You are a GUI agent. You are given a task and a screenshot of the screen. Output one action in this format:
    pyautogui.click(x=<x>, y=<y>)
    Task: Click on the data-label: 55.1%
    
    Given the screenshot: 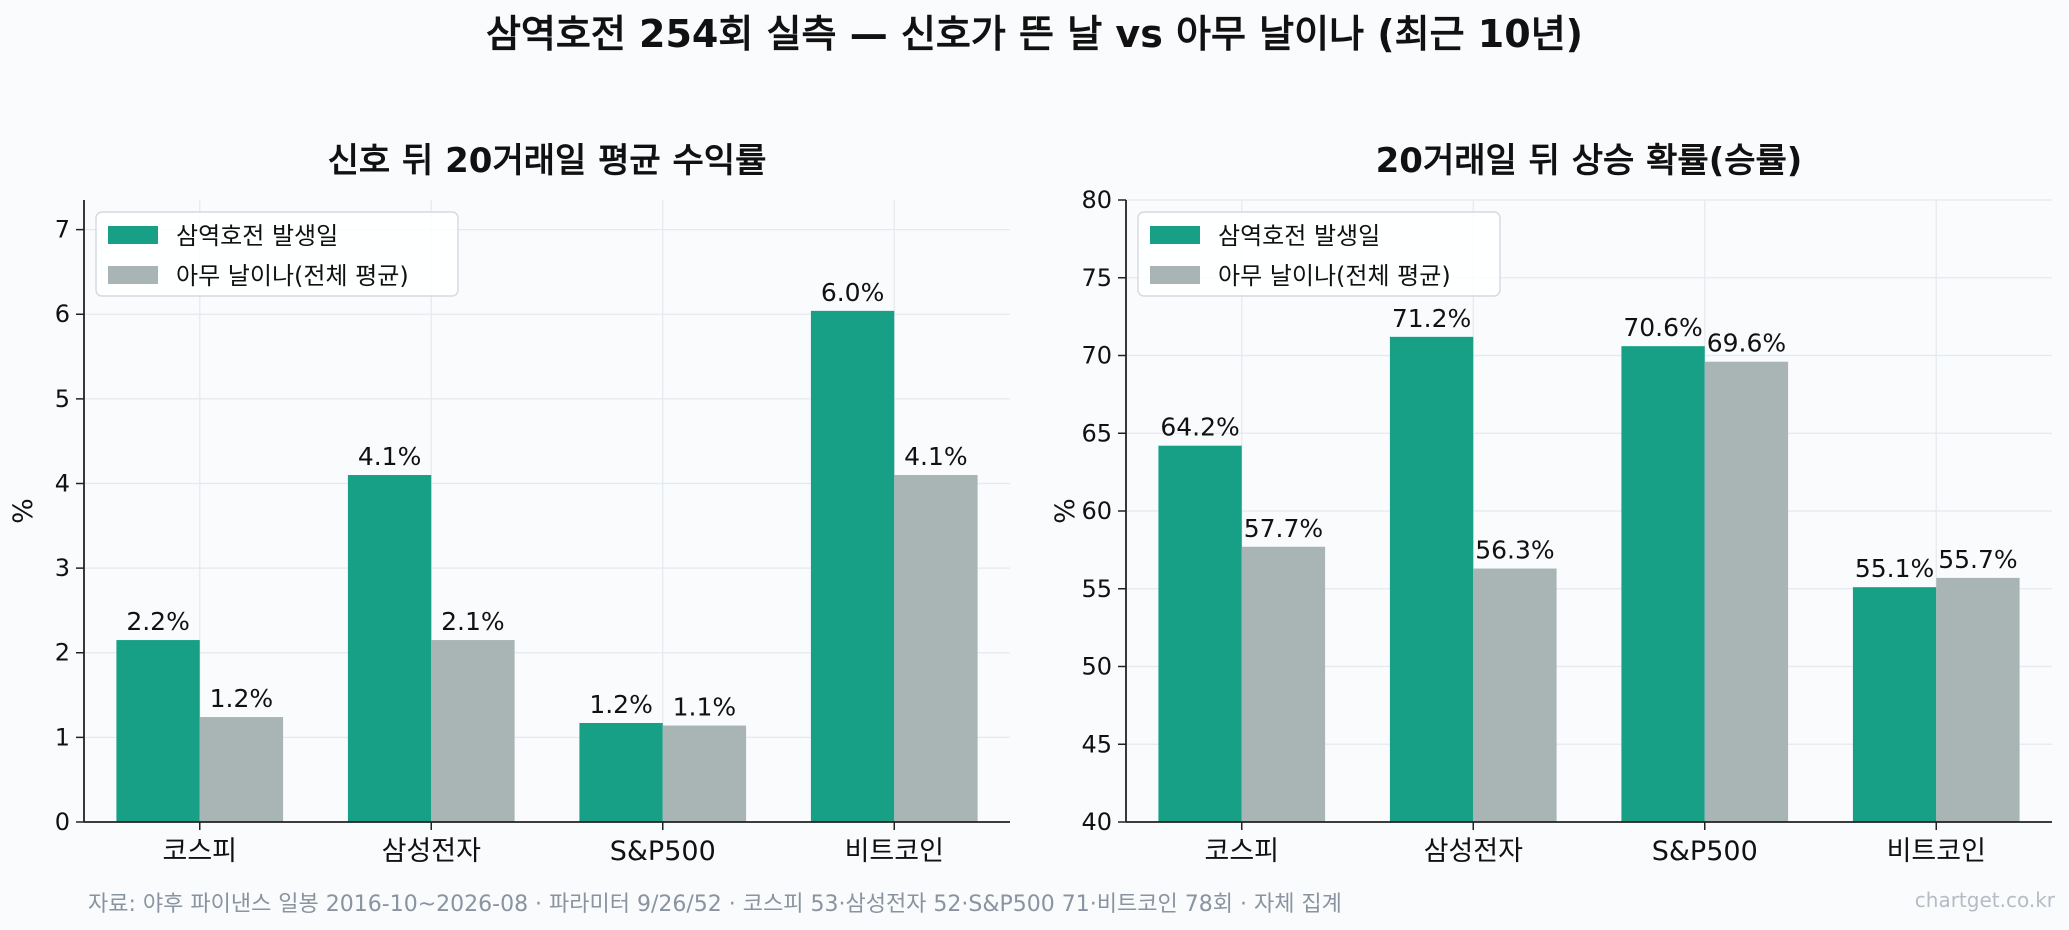 What is the action you would take?
    pyautogui.click(x=1894, y=568)
    